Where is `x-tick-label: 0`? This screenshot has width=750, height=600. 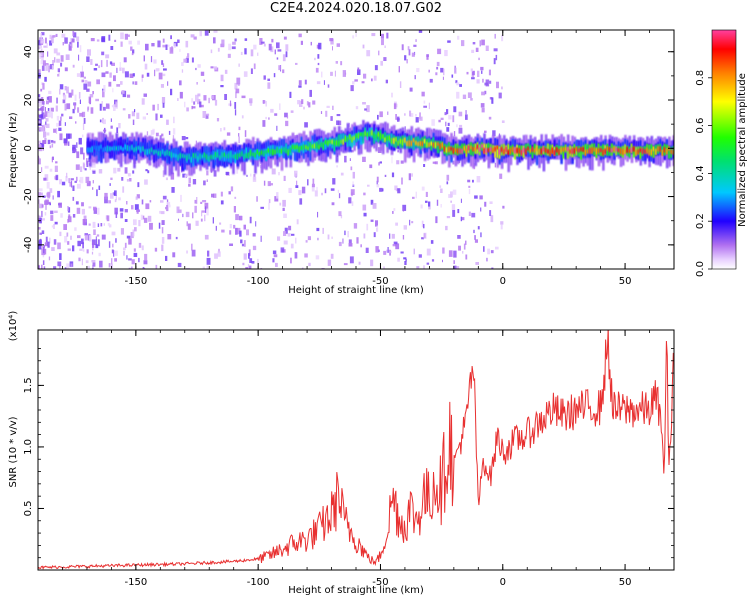
x-tick-label: 0 is located at coordinates (503, 582).